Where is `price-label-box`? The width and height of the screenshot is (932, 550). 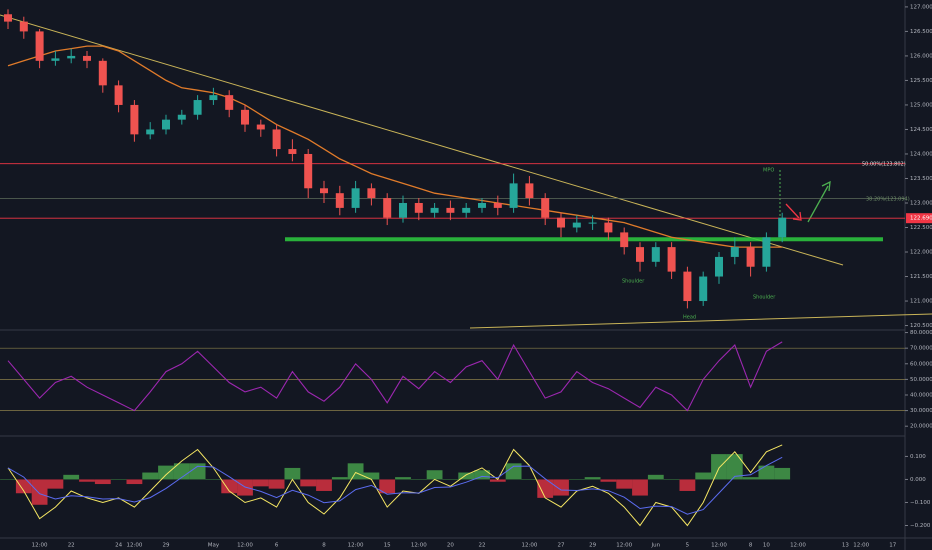 price-label-box is located at coordinates (919, 218).